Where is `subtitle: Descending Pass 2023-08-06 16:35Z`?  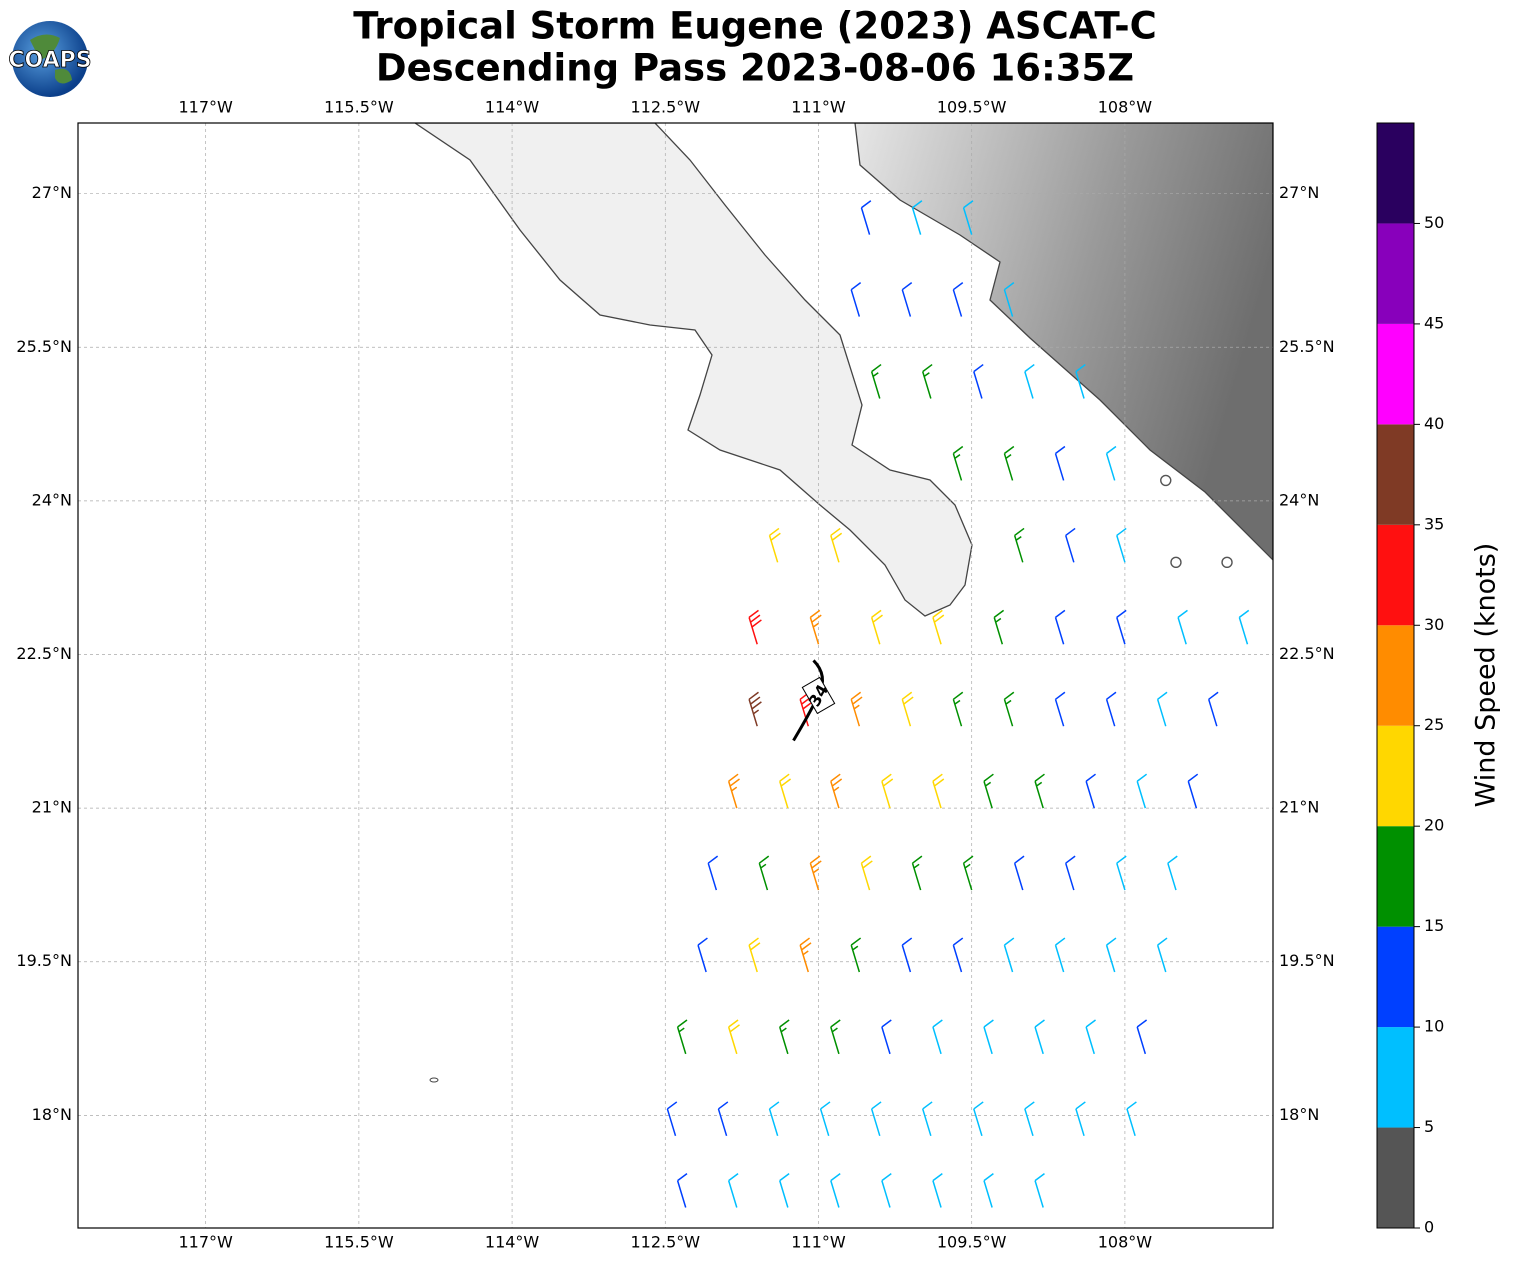 subtitle: Descending Pass 2023-08-06 16:35Z is located at coordinates (755, 68).